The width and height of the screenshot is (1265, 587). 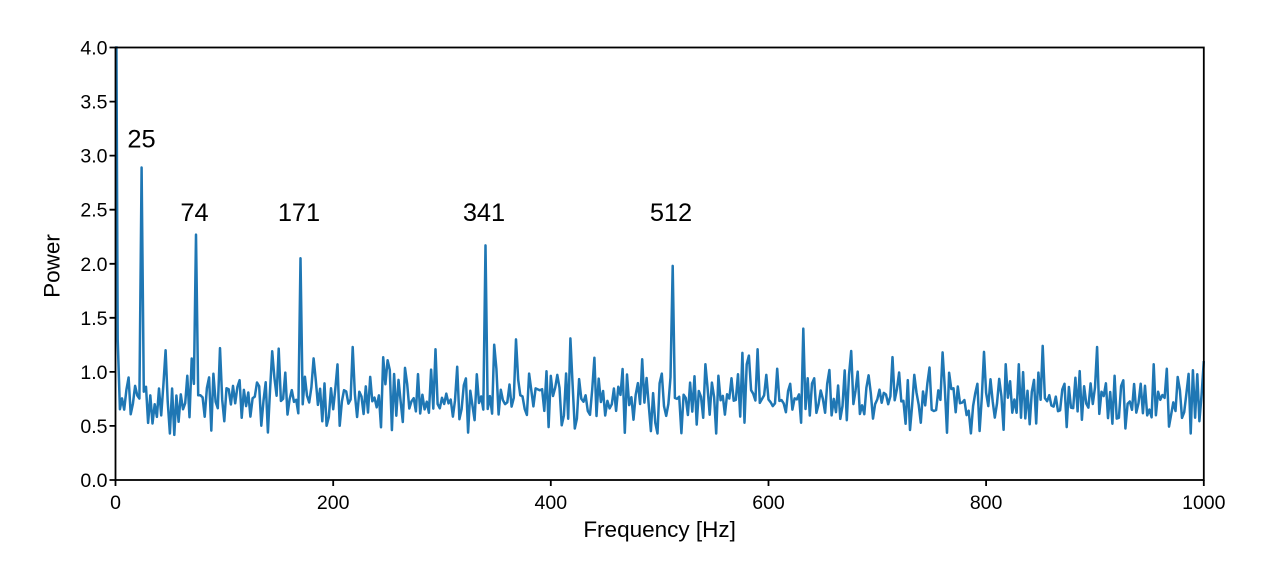 What do you see at coordinates (93, 319) in the screenshot?
I see `svg-text: 1.5` at bounding box center [93, 319].